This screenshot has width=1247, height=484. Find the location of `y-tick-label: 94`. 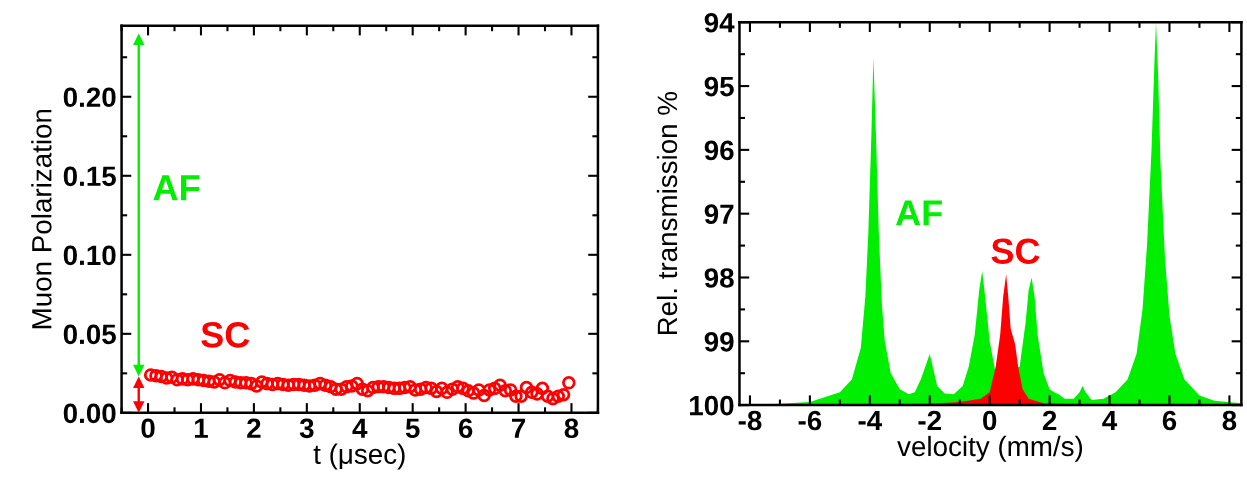

y-tick-label: 94 is located at coordinates (719, 22).